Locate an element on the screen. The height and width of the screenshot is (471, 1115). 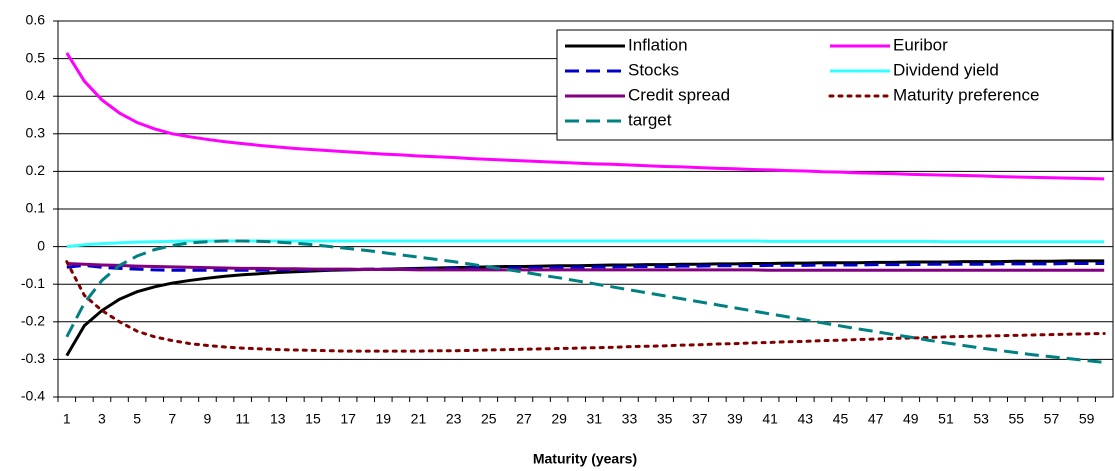
x-tick-label: 41 is located at coordinates (770, 419).